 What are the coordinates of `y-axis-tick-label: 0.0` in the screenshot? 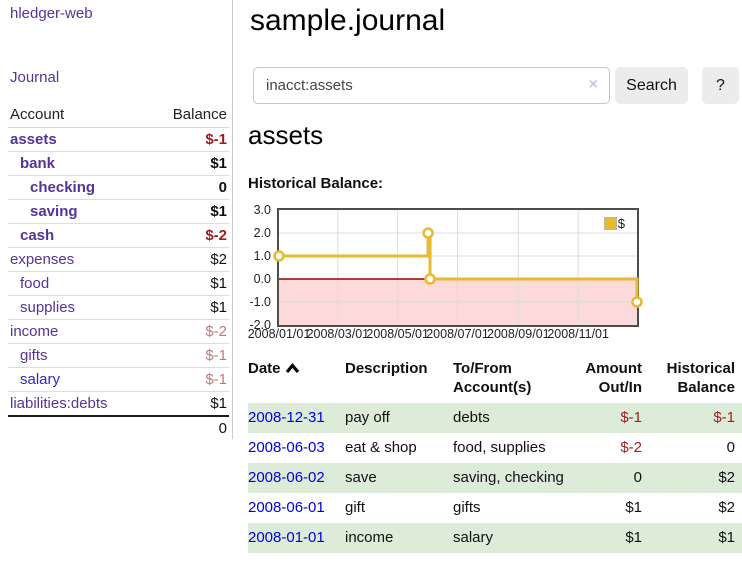 It's located at (262, 278).